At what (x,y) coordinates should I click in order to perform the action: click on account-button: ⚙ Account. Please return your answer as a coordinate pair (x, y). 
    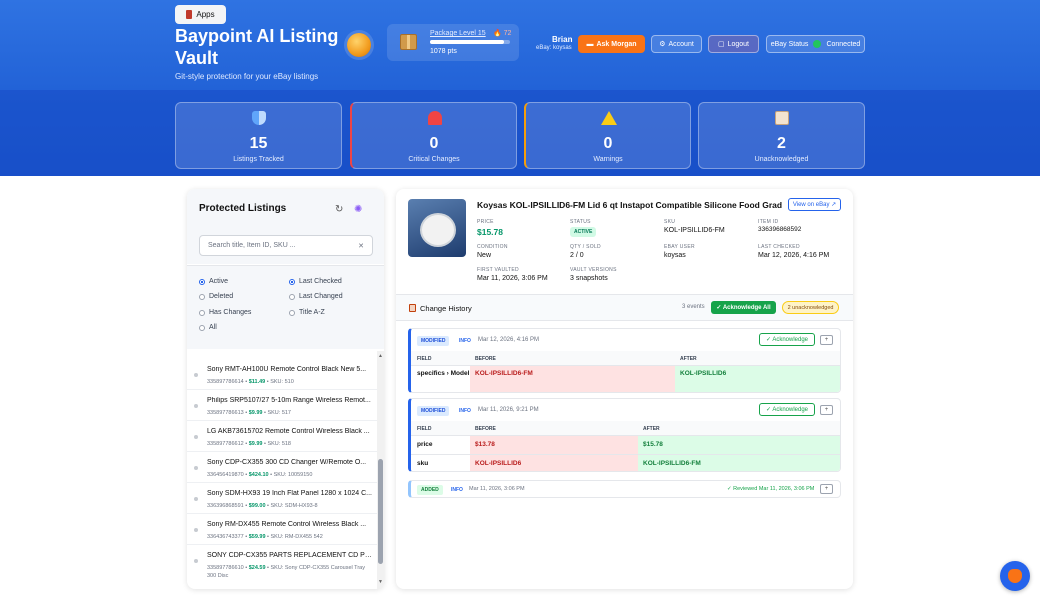
    Looking at the image, I should click on (676, 44).